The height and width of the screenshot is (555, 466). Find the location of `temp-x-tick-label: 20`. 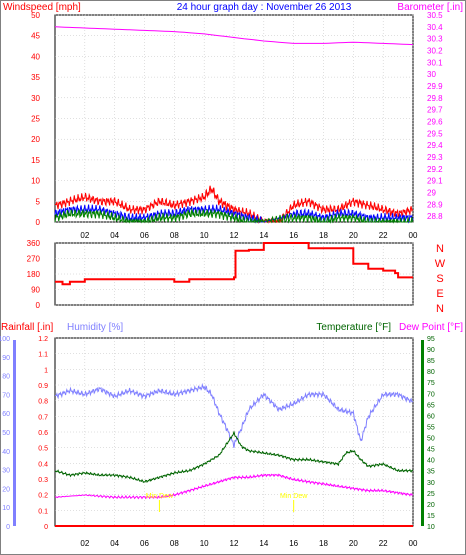

temp-x-tick-label: 20 is located at coordinates (353, 543).